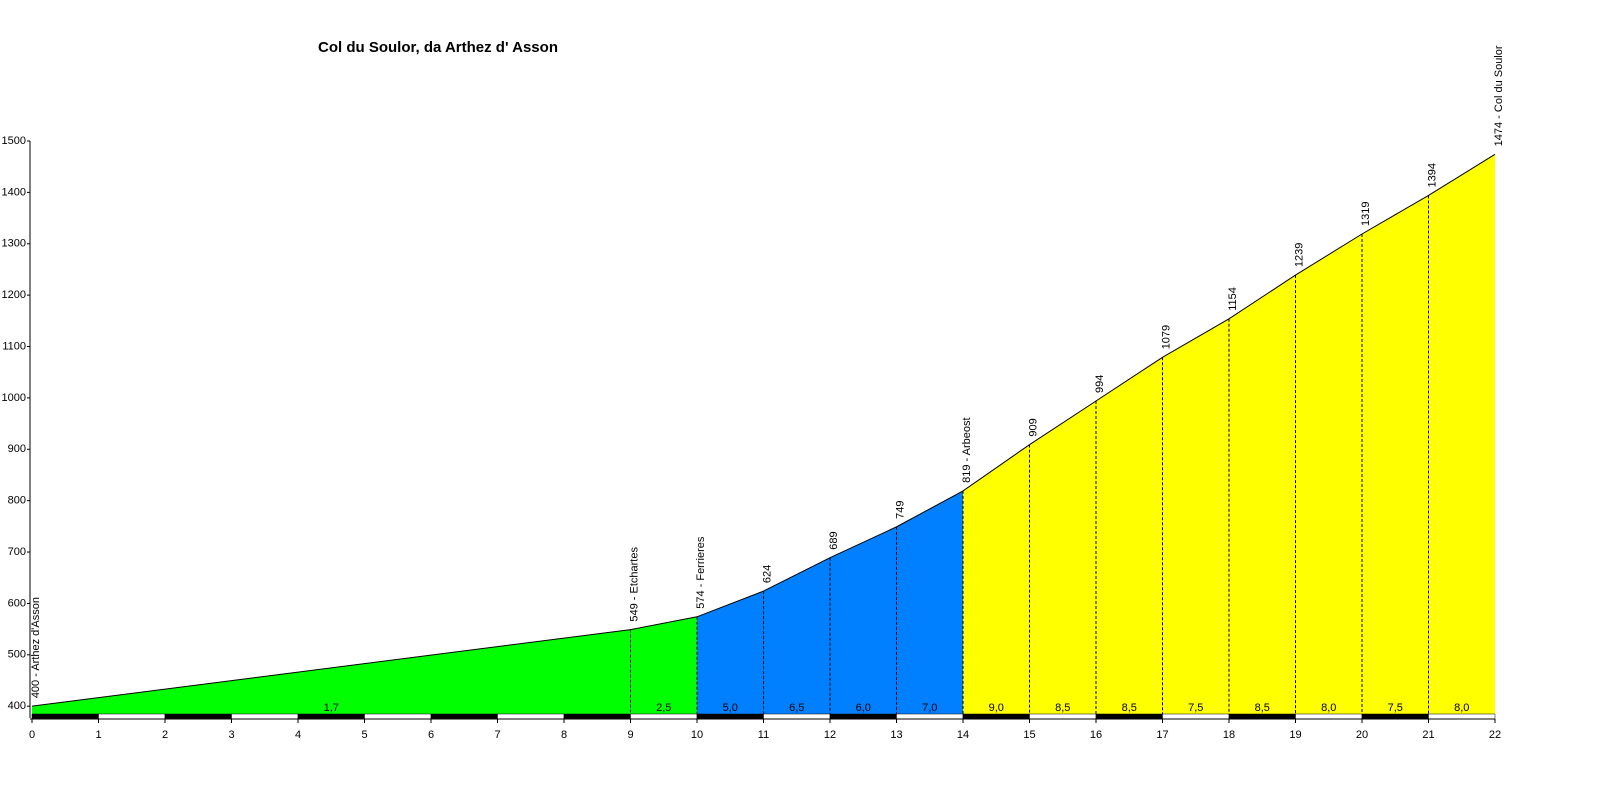  I want to click on y-tick-label: 1000, so click(14, 398).